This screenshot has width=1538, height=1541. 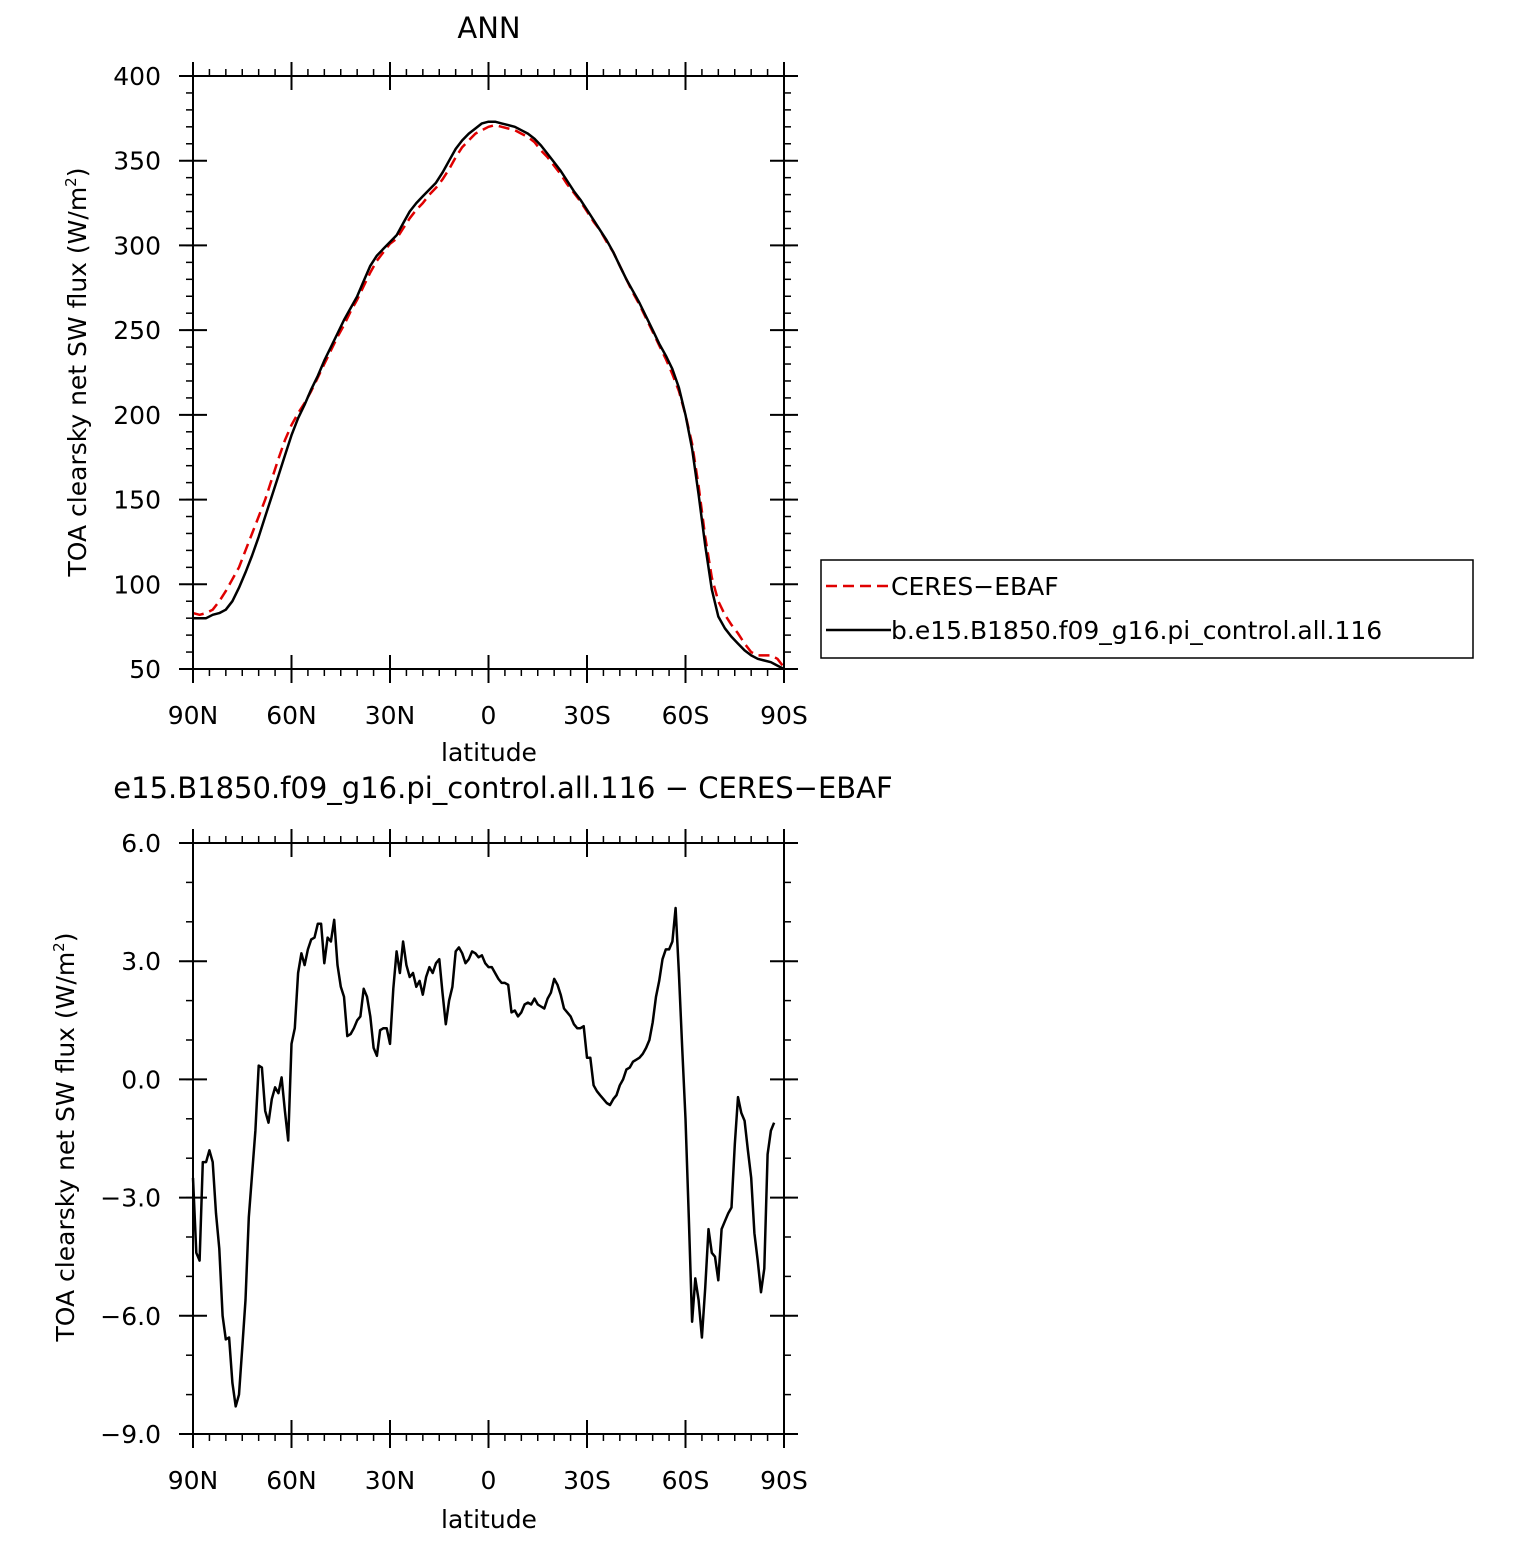 What do you see at coordinates (141, 843) in the screenshot?
I see `bot-y-tick-label-6-0: 6.0` at bounding box center [141, 843].